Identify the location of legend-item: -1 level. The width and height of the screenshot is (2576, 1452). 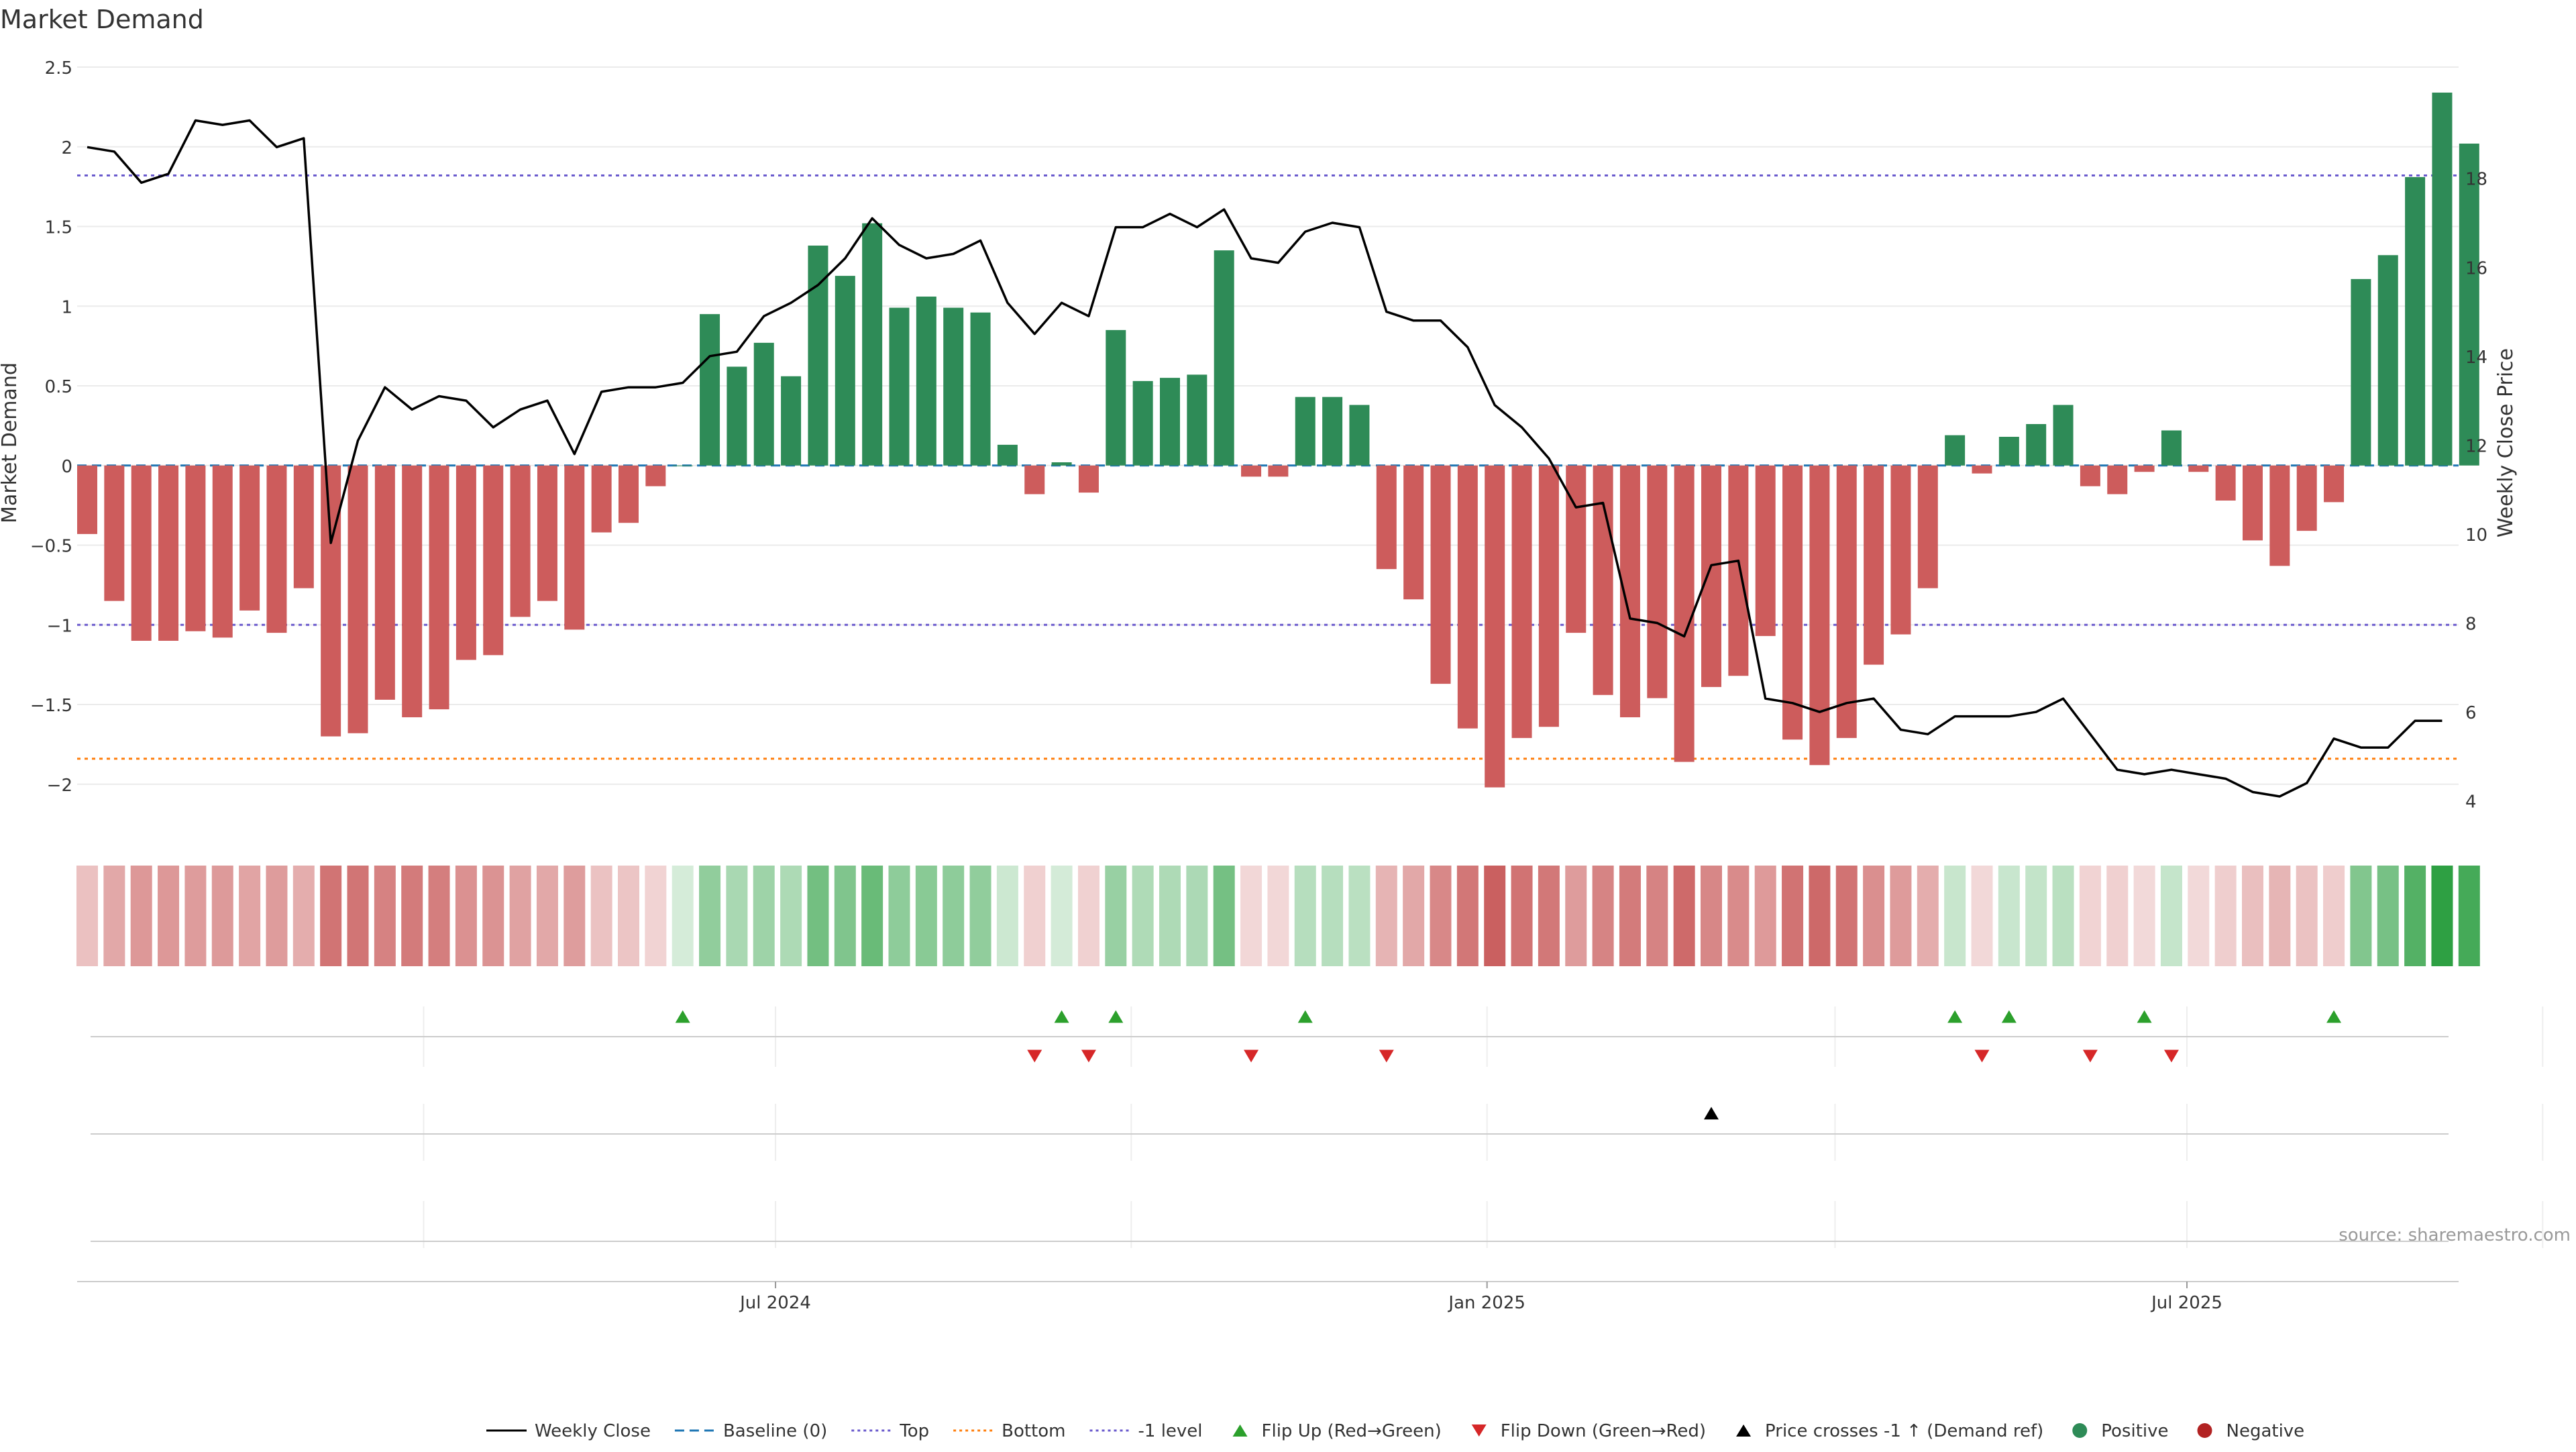
(1146, 1431).